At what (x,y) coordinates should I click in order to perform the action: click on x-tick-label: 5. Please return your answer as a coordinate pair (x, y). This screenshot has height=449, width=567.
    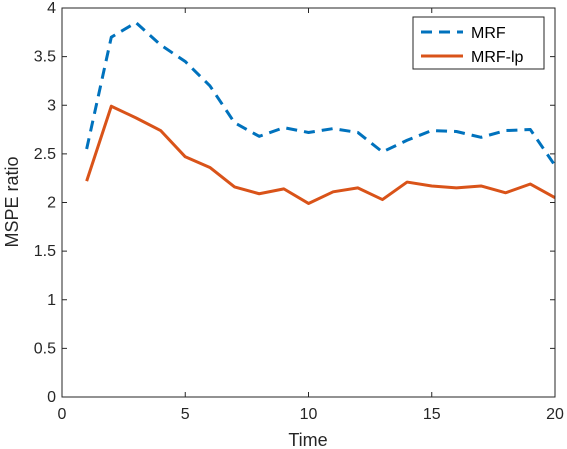
    Looking at the image, I should click on (185, 414).